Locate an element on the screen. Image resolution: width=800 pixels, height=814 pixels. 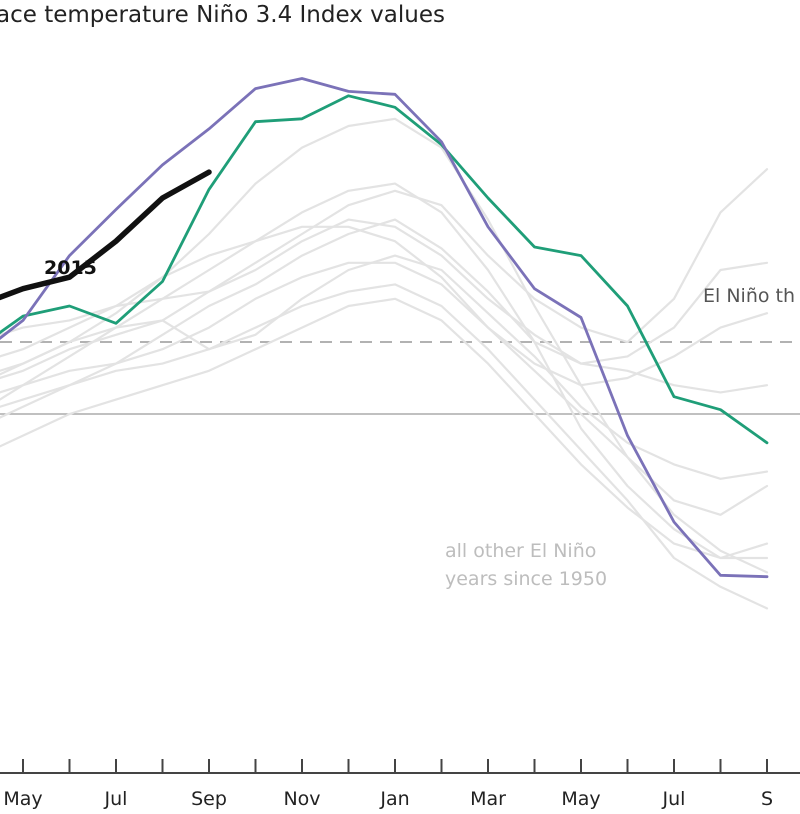
threshold-label: El Niño th is located at coordinates (749, 296).